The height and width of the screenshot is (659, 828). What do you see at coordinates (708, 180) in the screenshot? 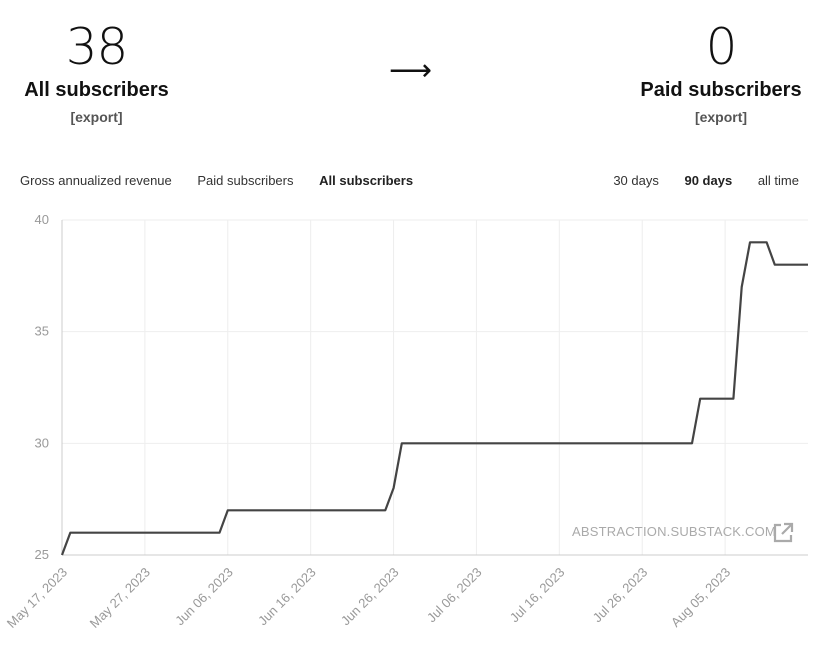
I see `tab-90-days: 90 days` at bounding box center [708, 180].